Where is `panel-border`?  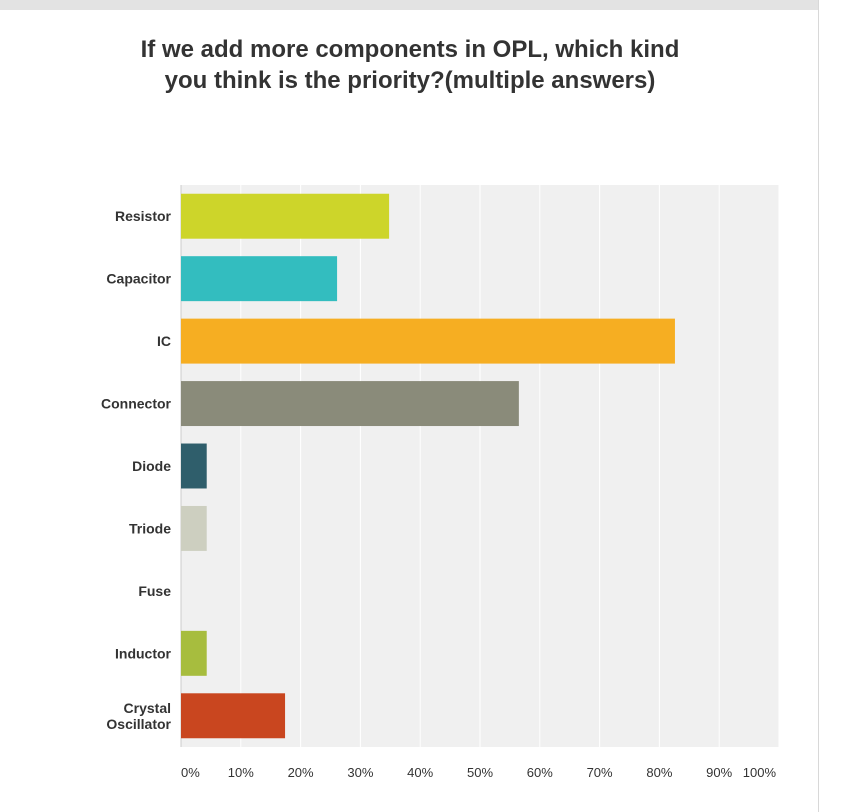 panel-border is located at coordinates (818, 406).